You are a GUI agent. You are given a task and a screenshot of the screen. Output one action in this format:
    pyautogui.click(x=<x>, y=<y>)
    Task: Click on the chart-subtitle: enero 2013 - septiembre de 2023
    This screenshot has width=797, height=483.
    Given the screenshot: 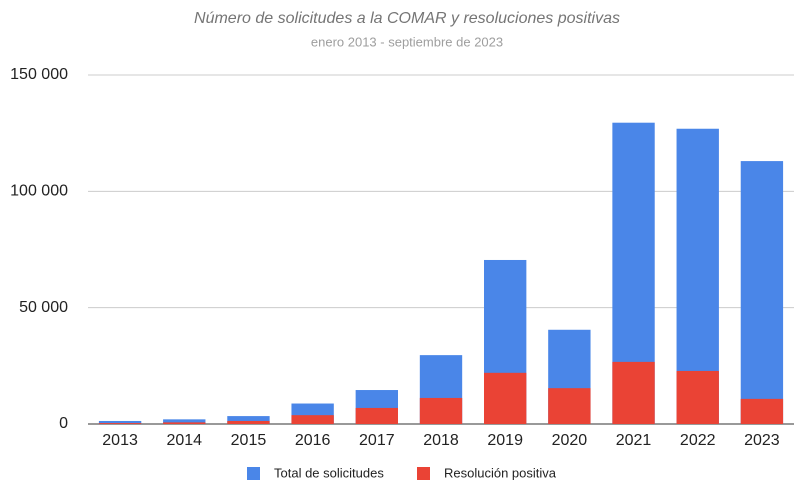 What is the action you would take?
    pyautogui.click(x=407, y=41)
    